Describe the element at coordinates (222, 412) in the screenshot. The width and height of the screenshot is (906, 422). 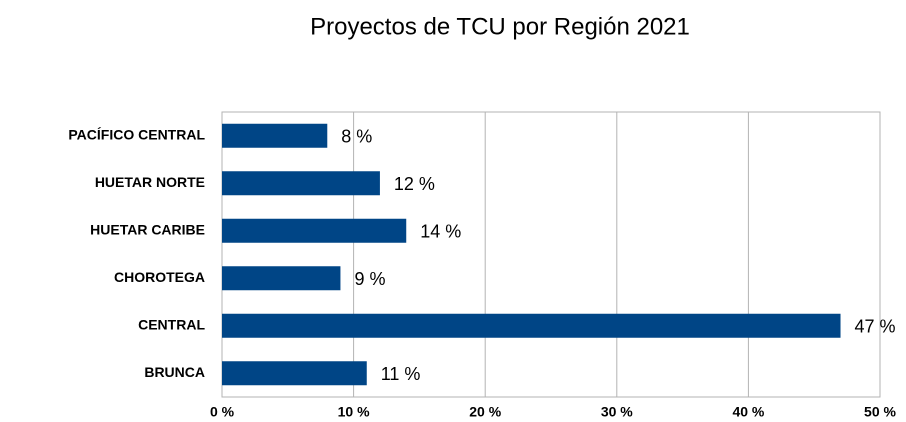
I see `x-tick-label: 0 %` at that location.